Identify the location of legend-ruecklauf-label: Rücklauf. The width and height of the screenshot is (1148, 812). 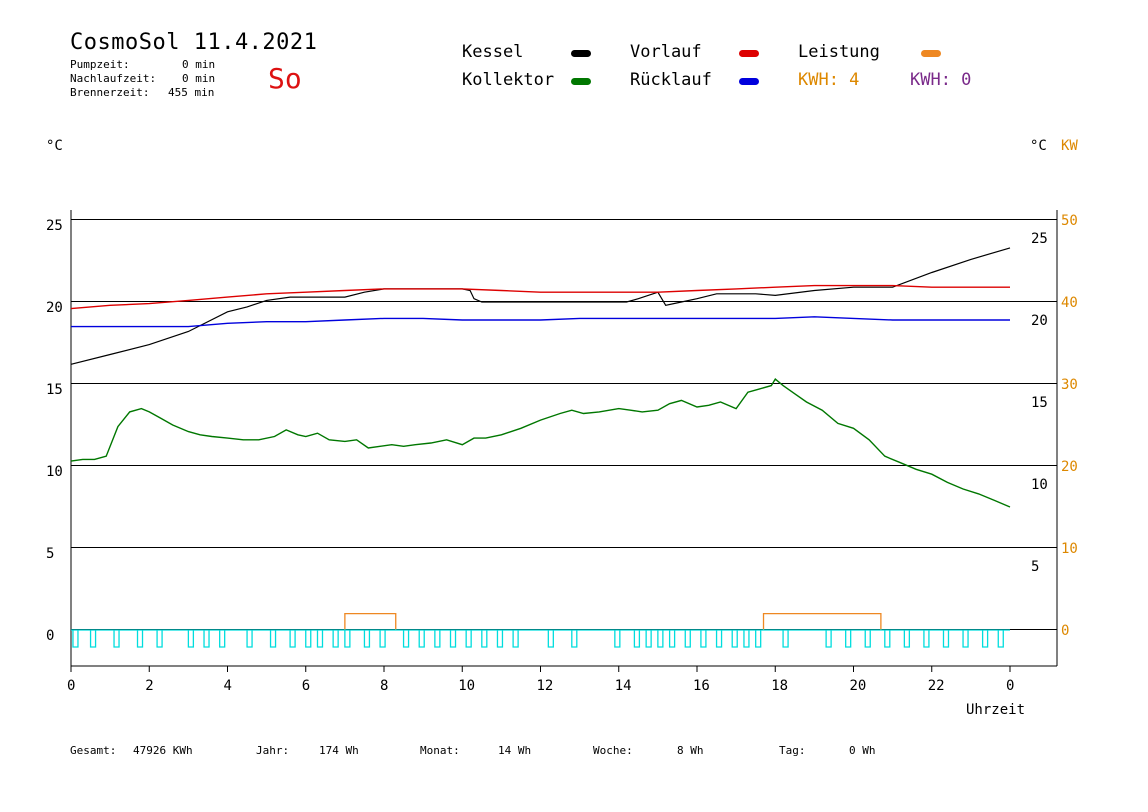
(671, 80).